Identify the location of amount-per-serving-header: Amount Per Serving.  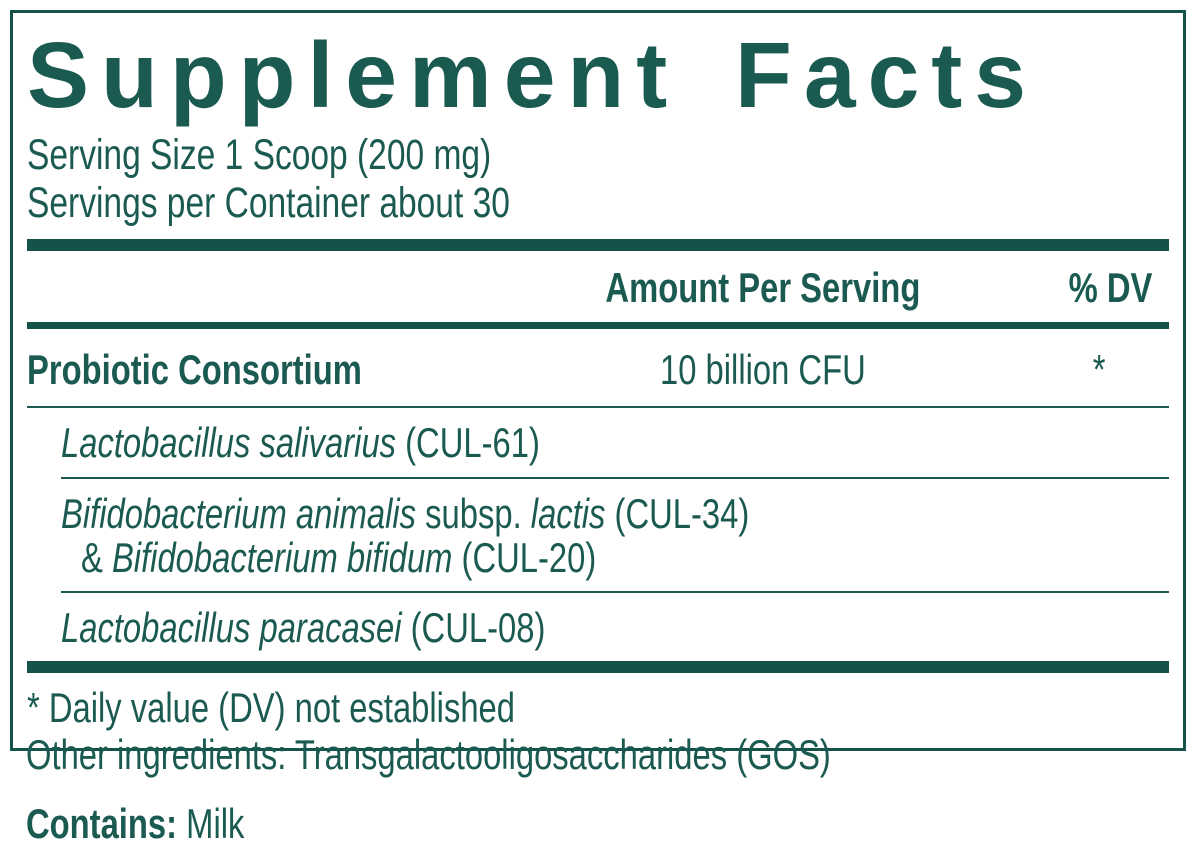
(763, 288).